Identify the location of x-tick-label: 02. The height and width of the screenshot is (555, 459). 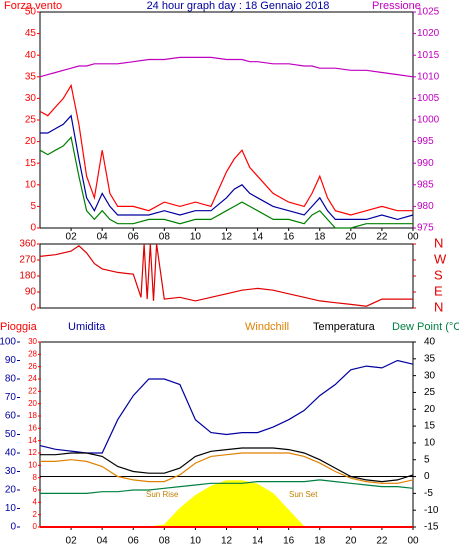
(72, 541).